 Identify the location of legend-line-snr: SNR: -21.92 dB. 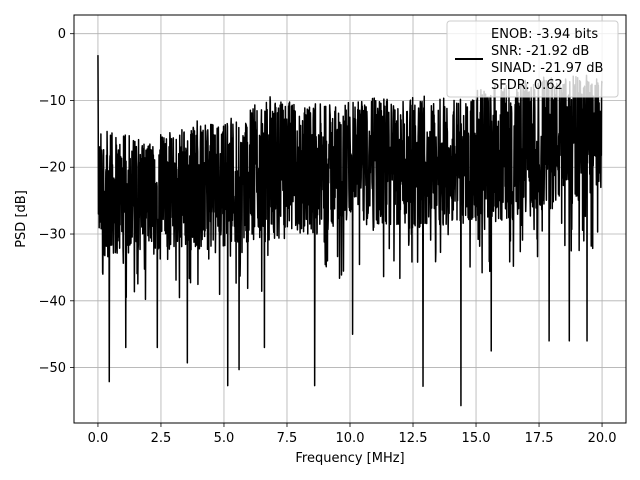
(540, 51).